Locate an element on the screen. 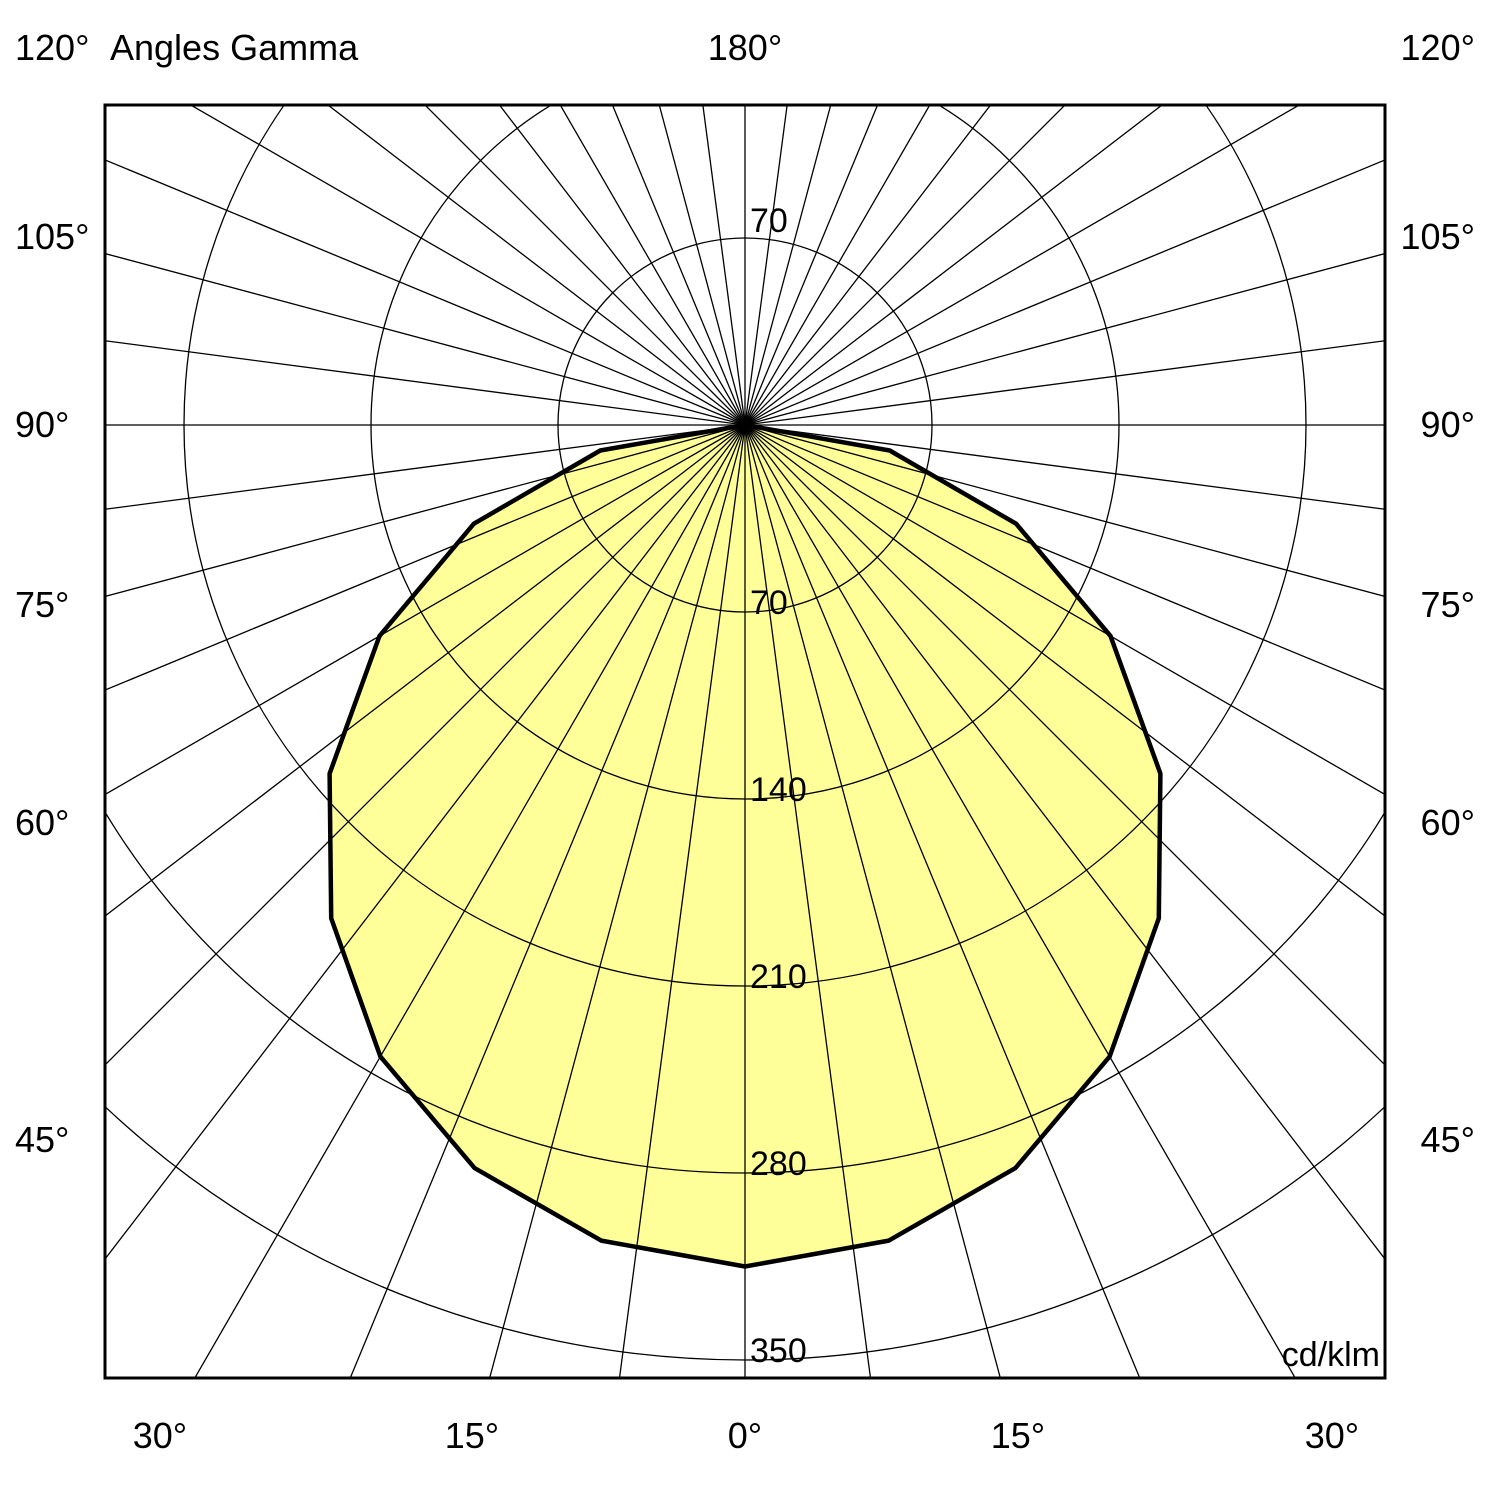 Image resolution: width=1490 pixels, height=1495 pixels. angle-label-left-105: 105° is located at coordinates (52, 236).